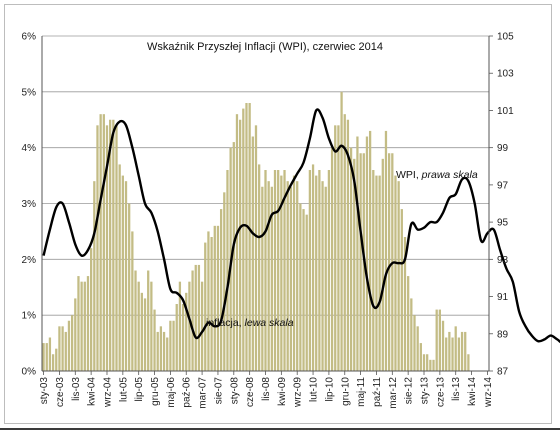 This screenshot has width=560, height=440. What do you see at coordinates (203, 393) in the screenshot?
I see `x-tick-label: mar-07` at bounding box center [203, 393].